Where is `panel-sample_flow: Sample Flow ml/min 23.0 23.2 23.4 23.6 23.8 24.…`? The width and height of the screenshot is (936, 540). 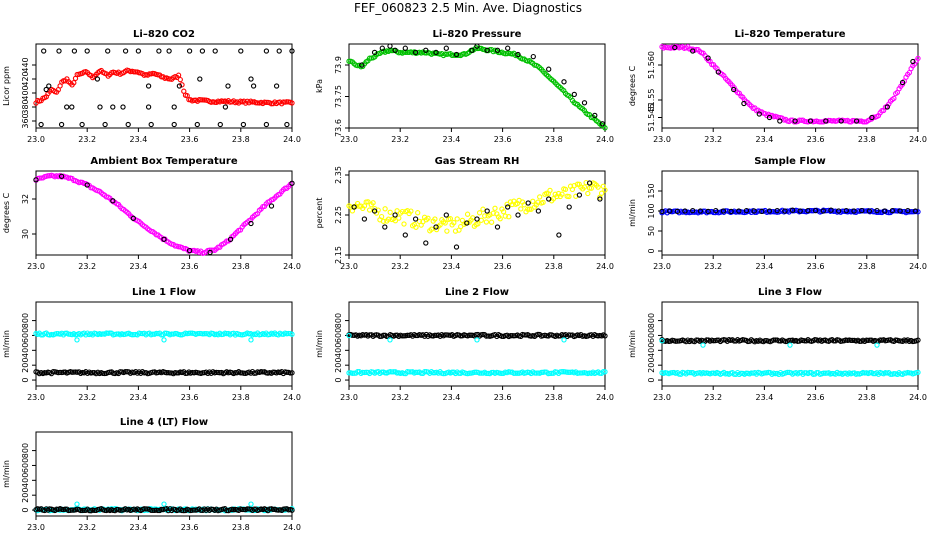 panel-sample_flow: Sample Flow ml/min 23.0 23.2 23.4 23.6 23.8 24.… is located at coordinates (777, 213).